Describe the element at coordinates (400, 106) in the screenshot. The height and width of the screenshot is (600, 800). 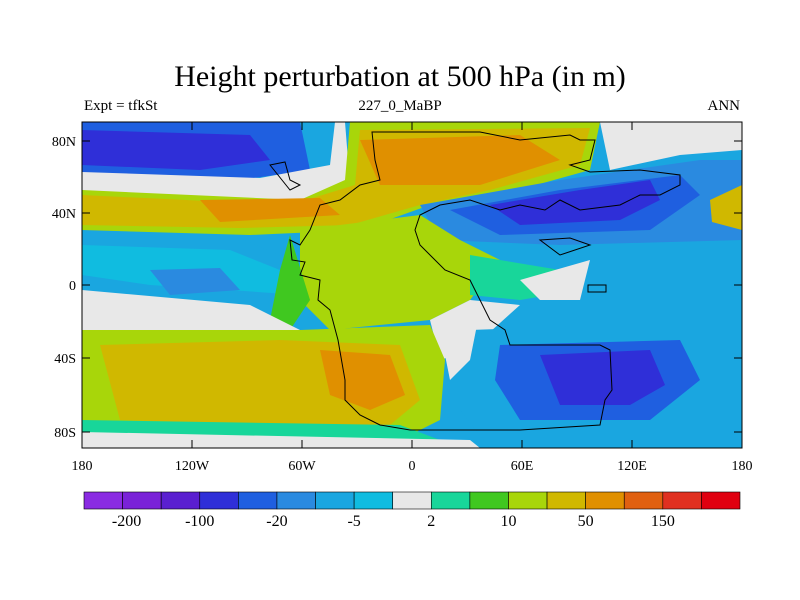
I see `case-label: 227_0_MaBP` at that location.